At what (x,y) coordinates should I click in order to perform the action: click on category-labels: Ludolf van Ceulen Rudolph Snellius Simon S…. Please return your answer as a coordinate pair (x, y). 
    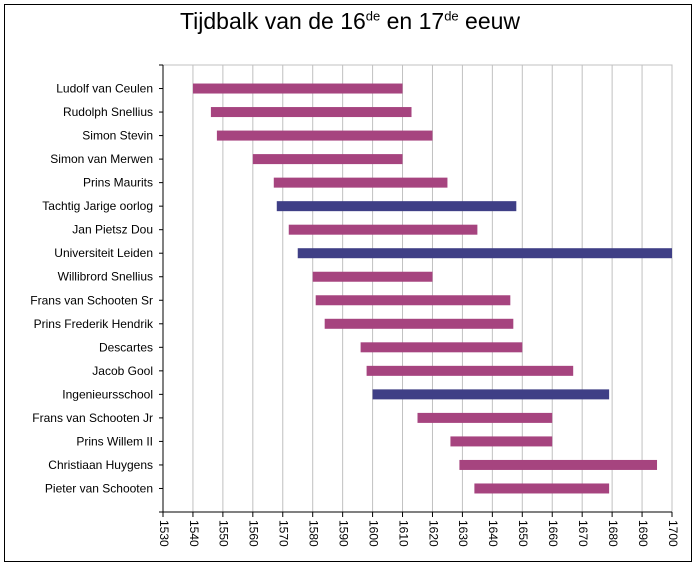
    Looking at the image, I should click on (92, 289).